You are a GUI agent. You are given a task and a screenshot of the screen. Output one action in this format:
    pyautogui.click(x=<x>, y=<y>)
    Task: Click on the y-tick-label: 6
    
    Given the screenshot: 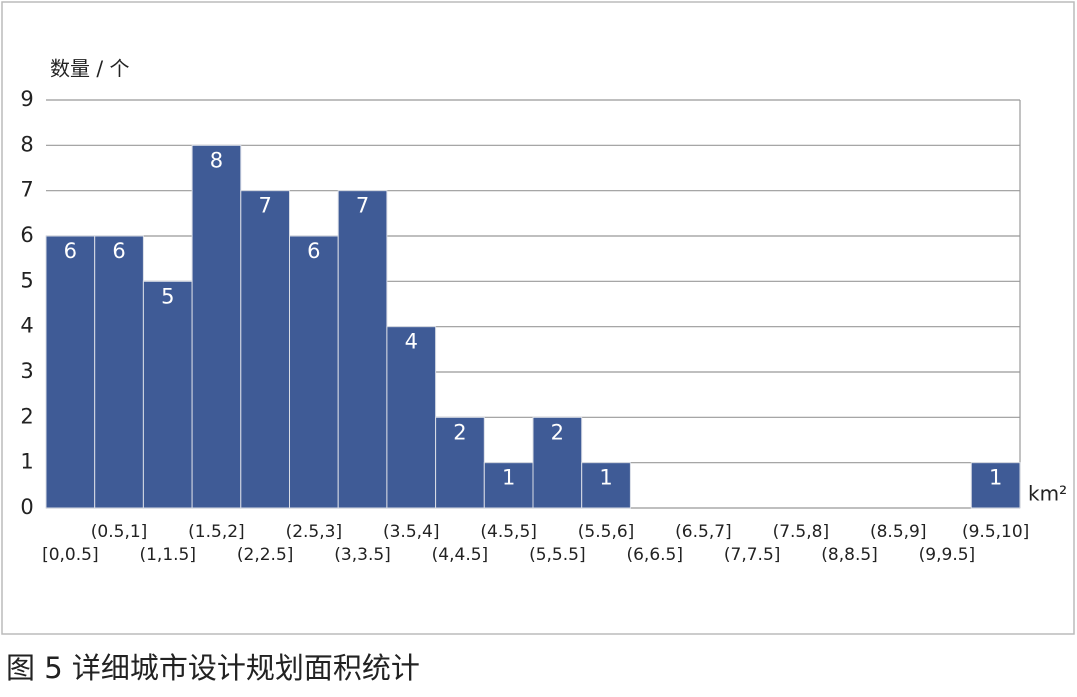 What is the action you would take?
    pyautogui.click(x=26, y=235)
    